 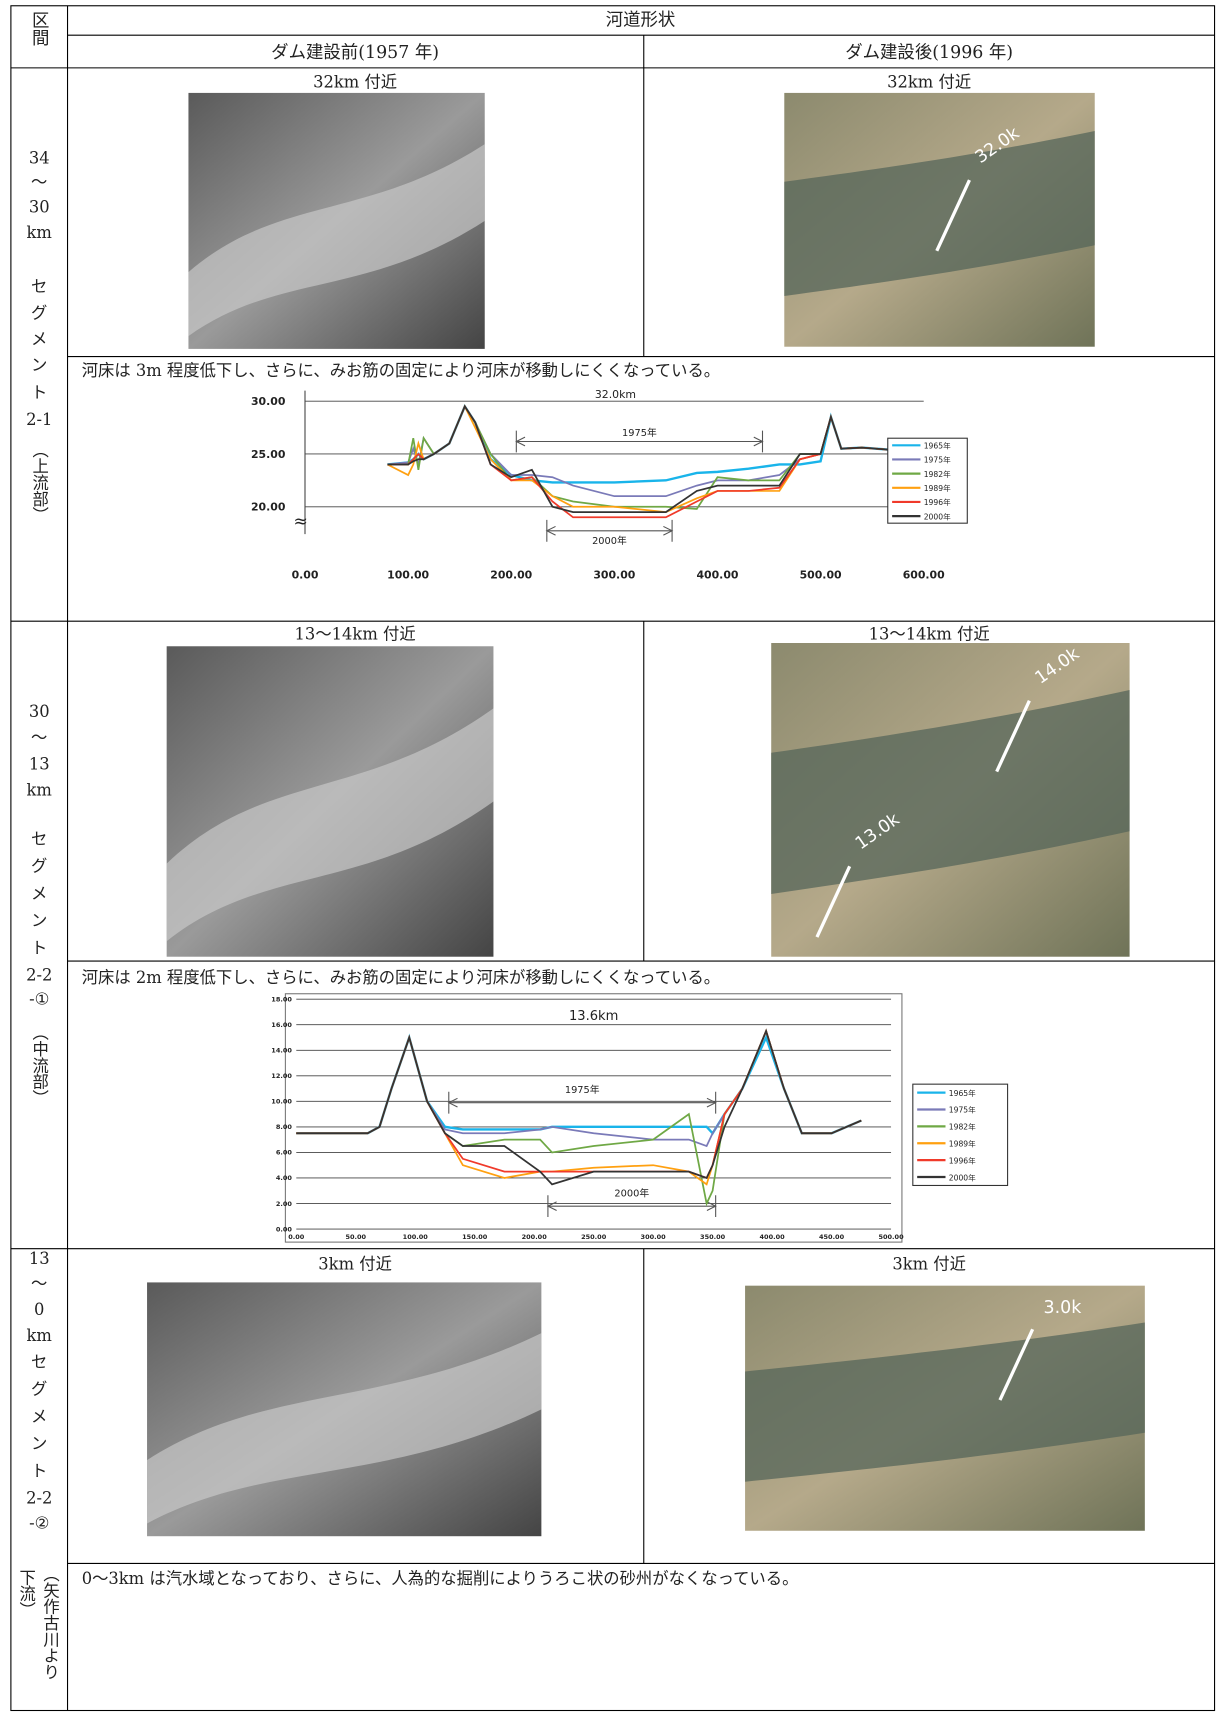 I want to click on y-tick-label: 20.00, so click(x=268, y=507).